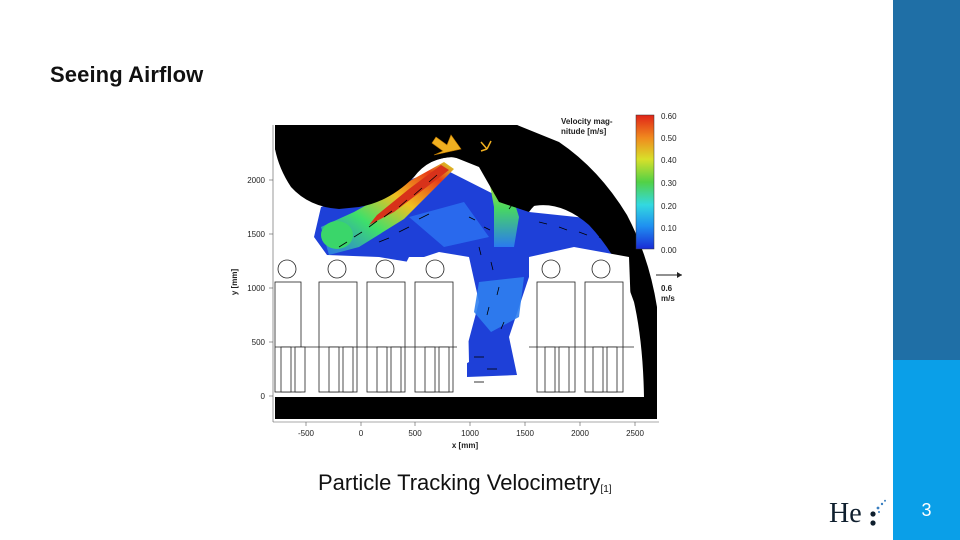 This screenshot has width=960, height=540. What do you see at coordinates (415, 433) in the screenshot?
I see `x-tick-label: 500` at bounding box center [415, 433].